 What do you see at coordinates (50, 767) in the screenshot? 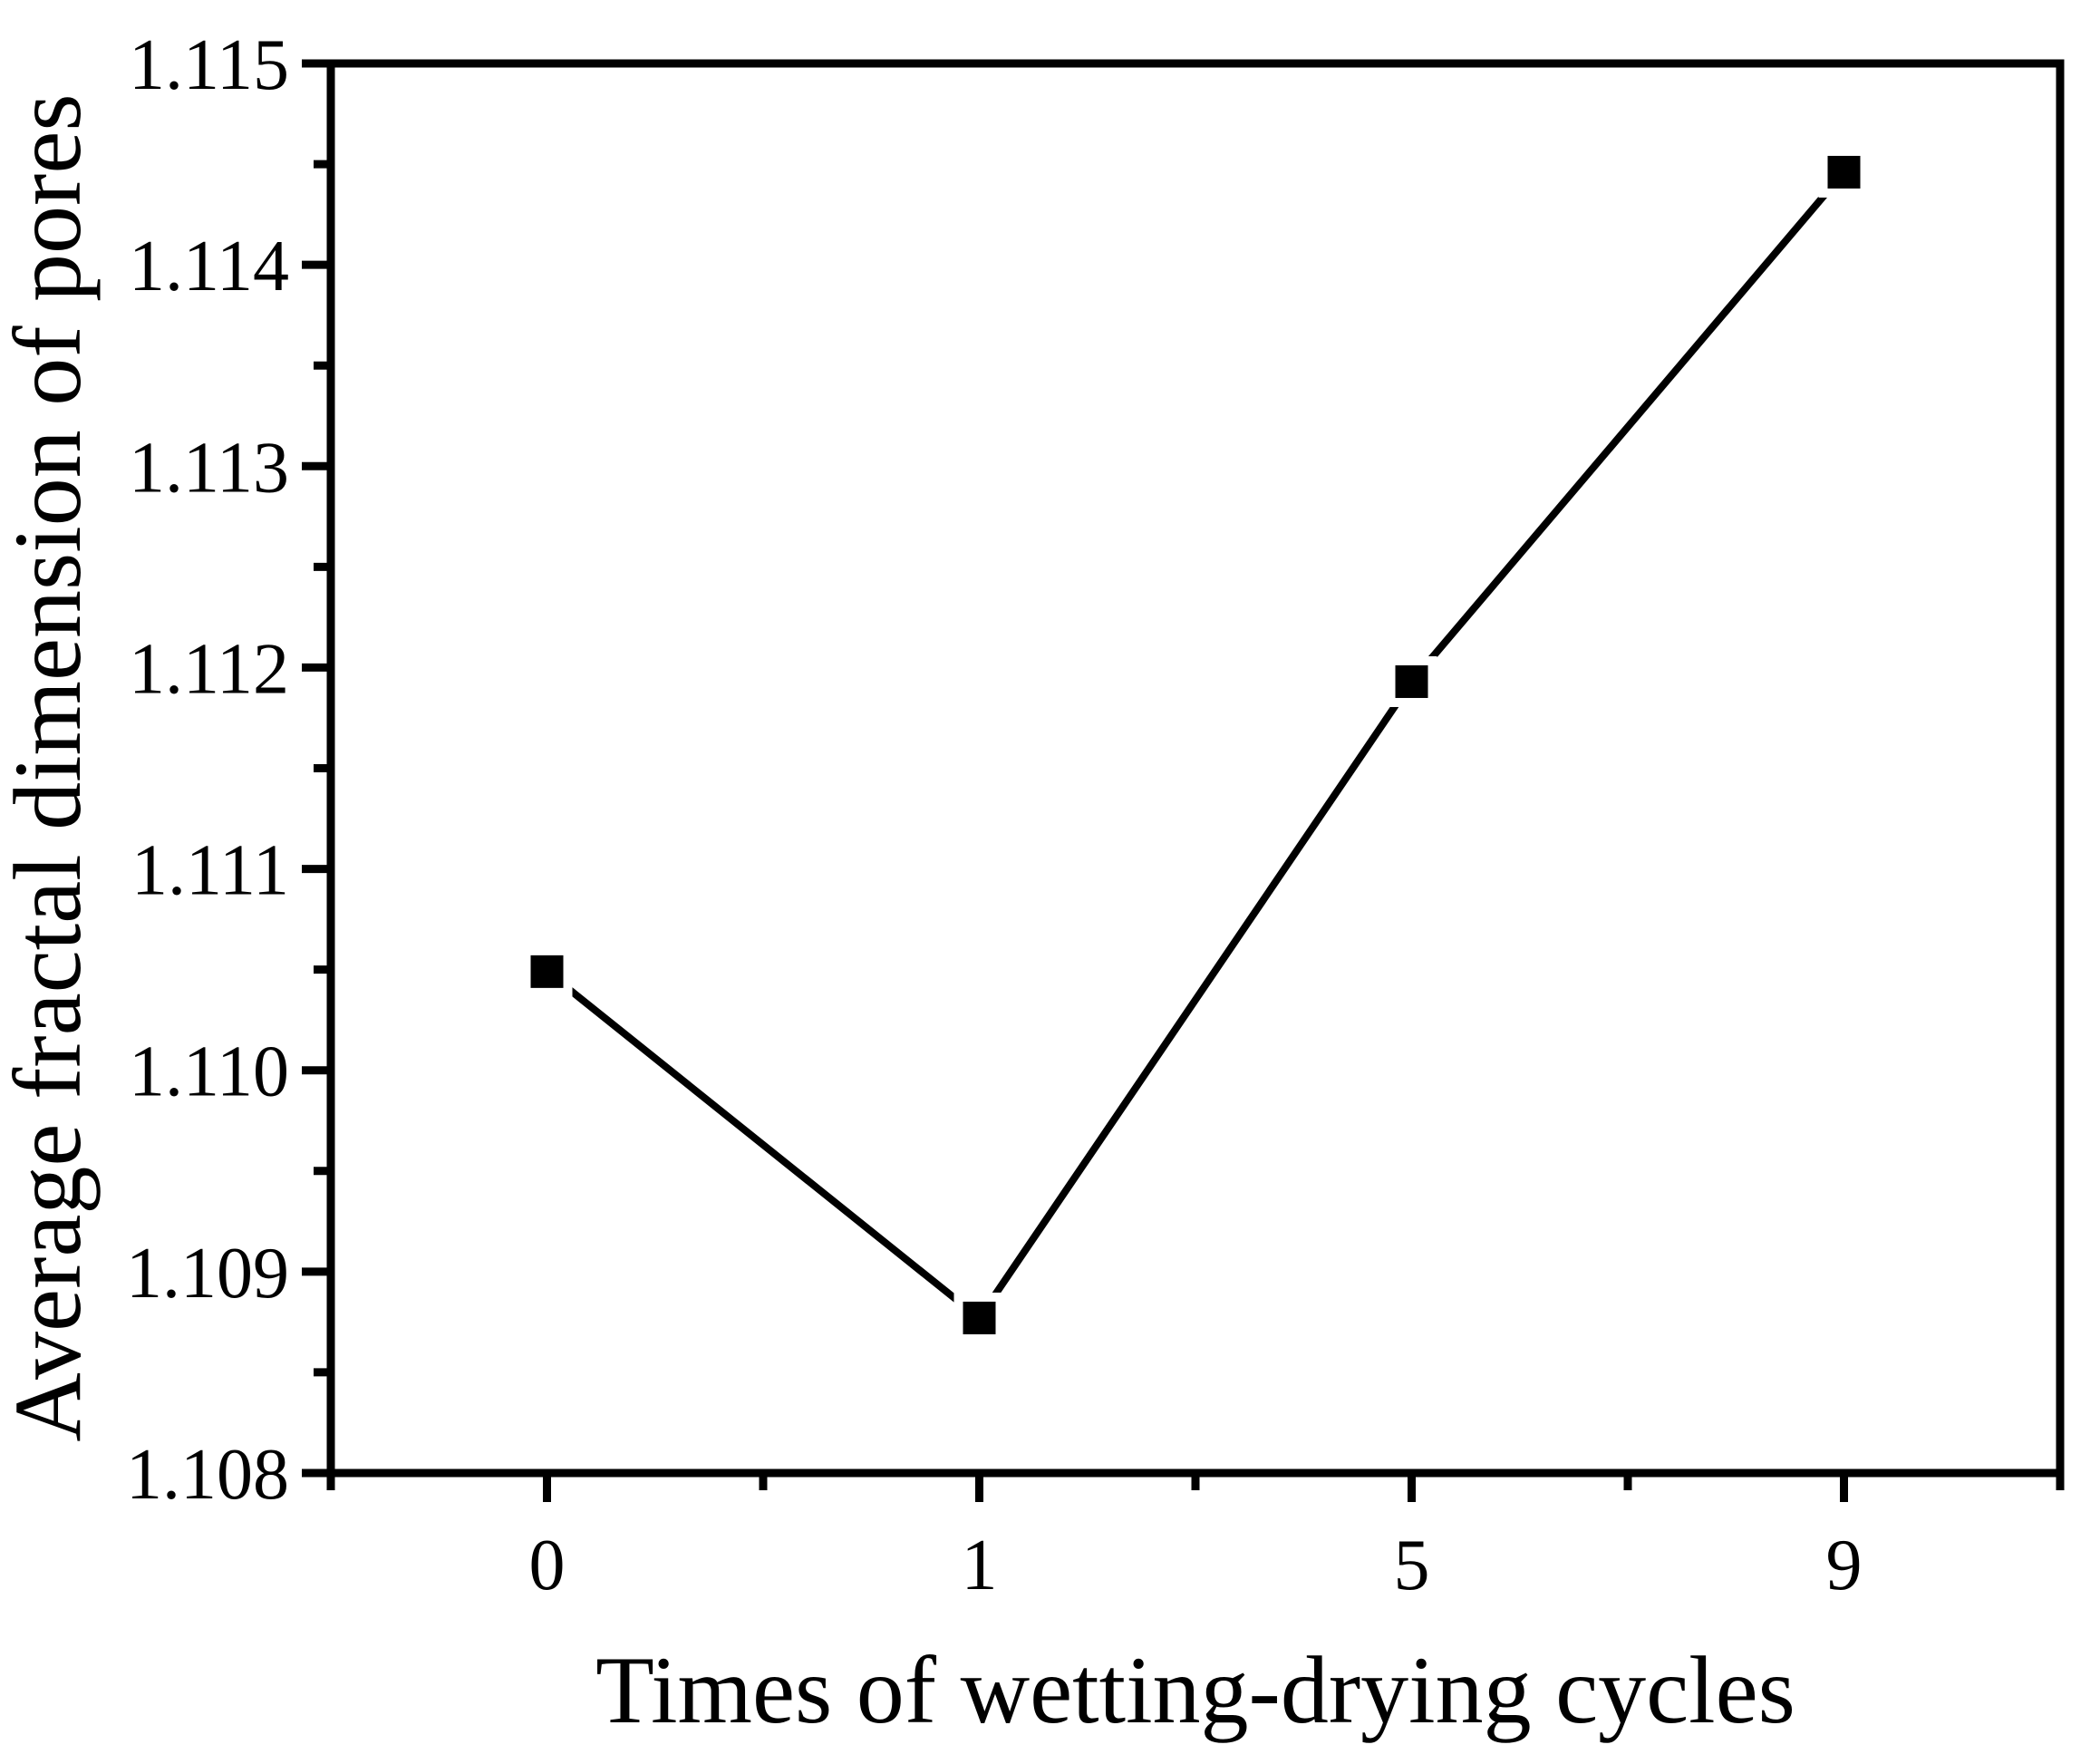
I see `y-axis-title: Average fractal dimension of pores` at bounding box center [50, 767].